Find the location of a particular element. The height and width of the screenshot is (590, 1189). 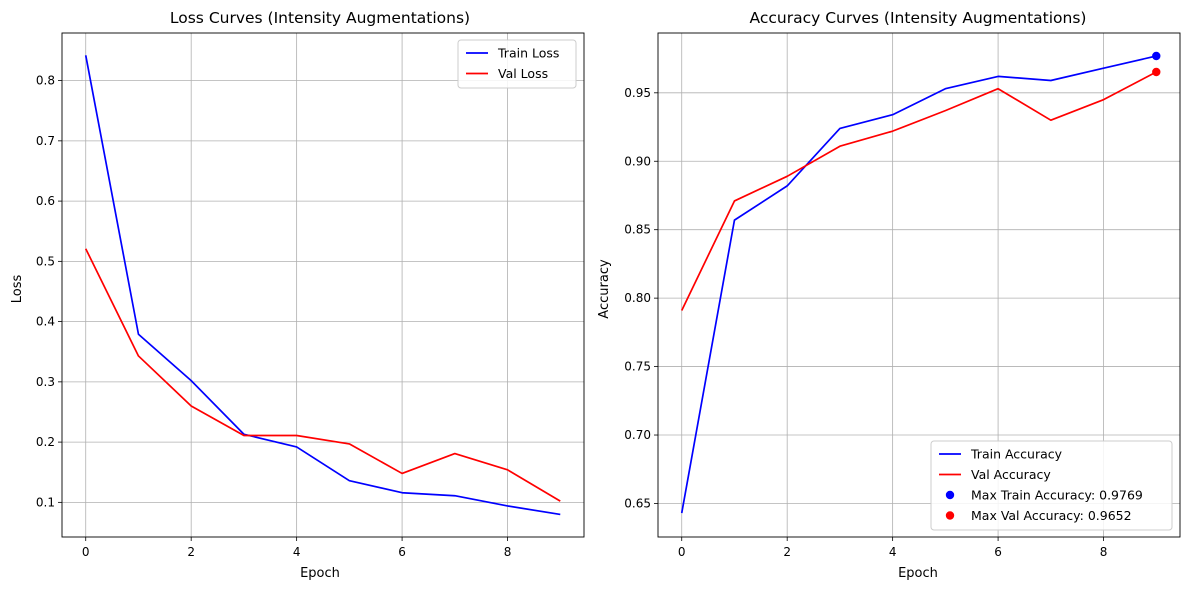

legend-label: Train Accuracy is located at coordinates (1016, 454).